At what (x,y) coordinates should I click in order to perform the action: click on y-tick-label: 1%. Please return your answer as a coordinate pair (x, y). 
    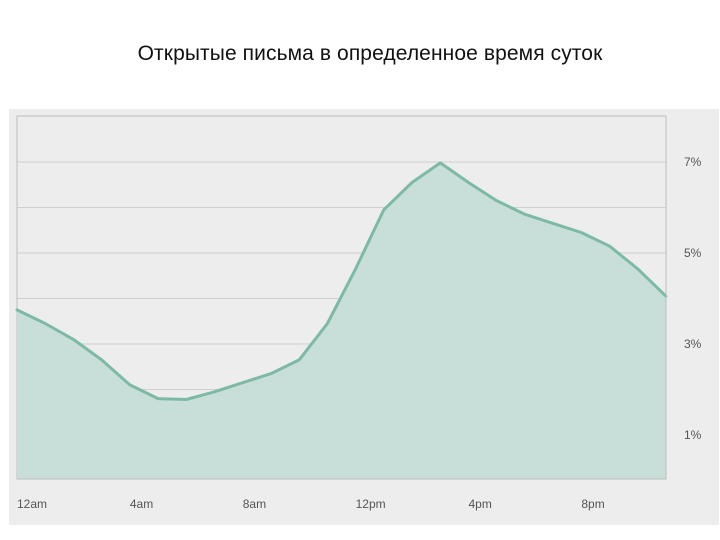
    Looking at the image, I should click on (693, 435).